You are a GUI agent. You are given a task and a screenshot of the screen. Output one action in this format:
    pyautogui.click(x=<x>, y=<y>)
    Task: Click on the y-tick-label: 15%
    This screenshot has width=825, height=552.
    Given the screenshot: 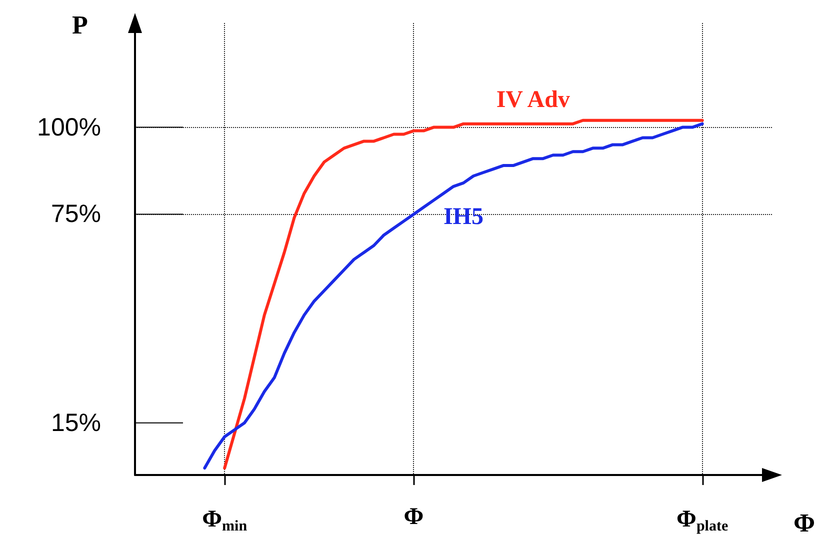 What is the action you would take?
    pyautogui.click(x=75, y=422)
    